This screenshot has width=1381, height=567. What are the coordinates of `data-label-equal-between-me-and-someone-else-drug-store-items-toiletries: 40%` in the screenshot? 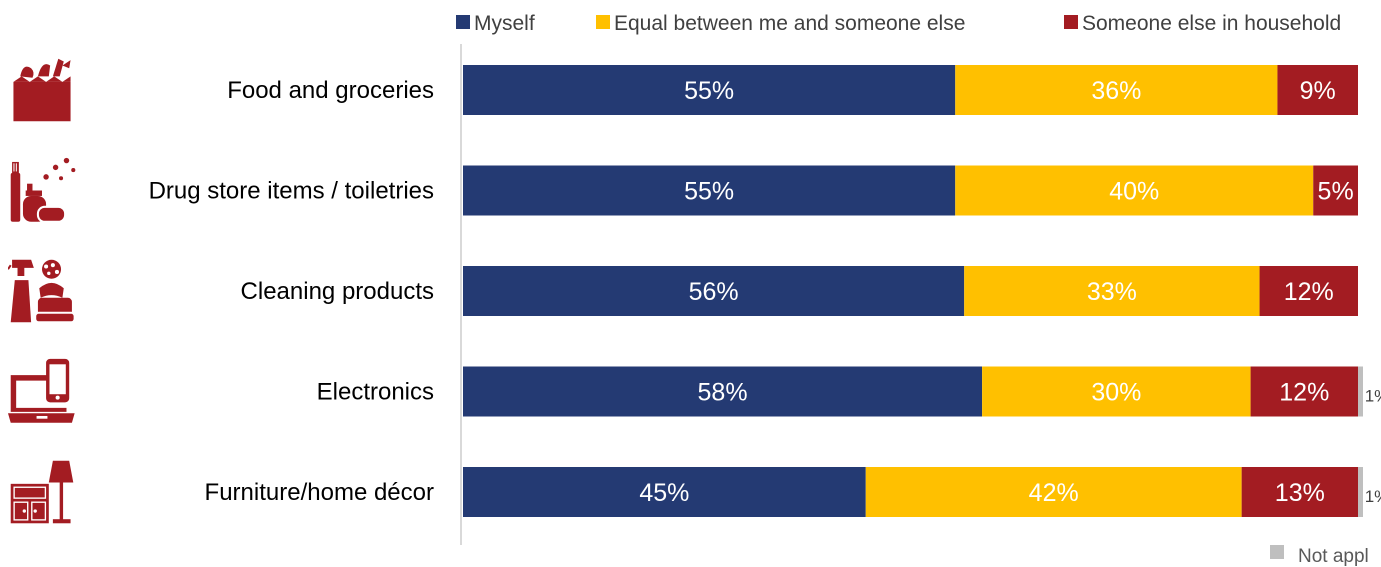 It's located at (1134, 192).